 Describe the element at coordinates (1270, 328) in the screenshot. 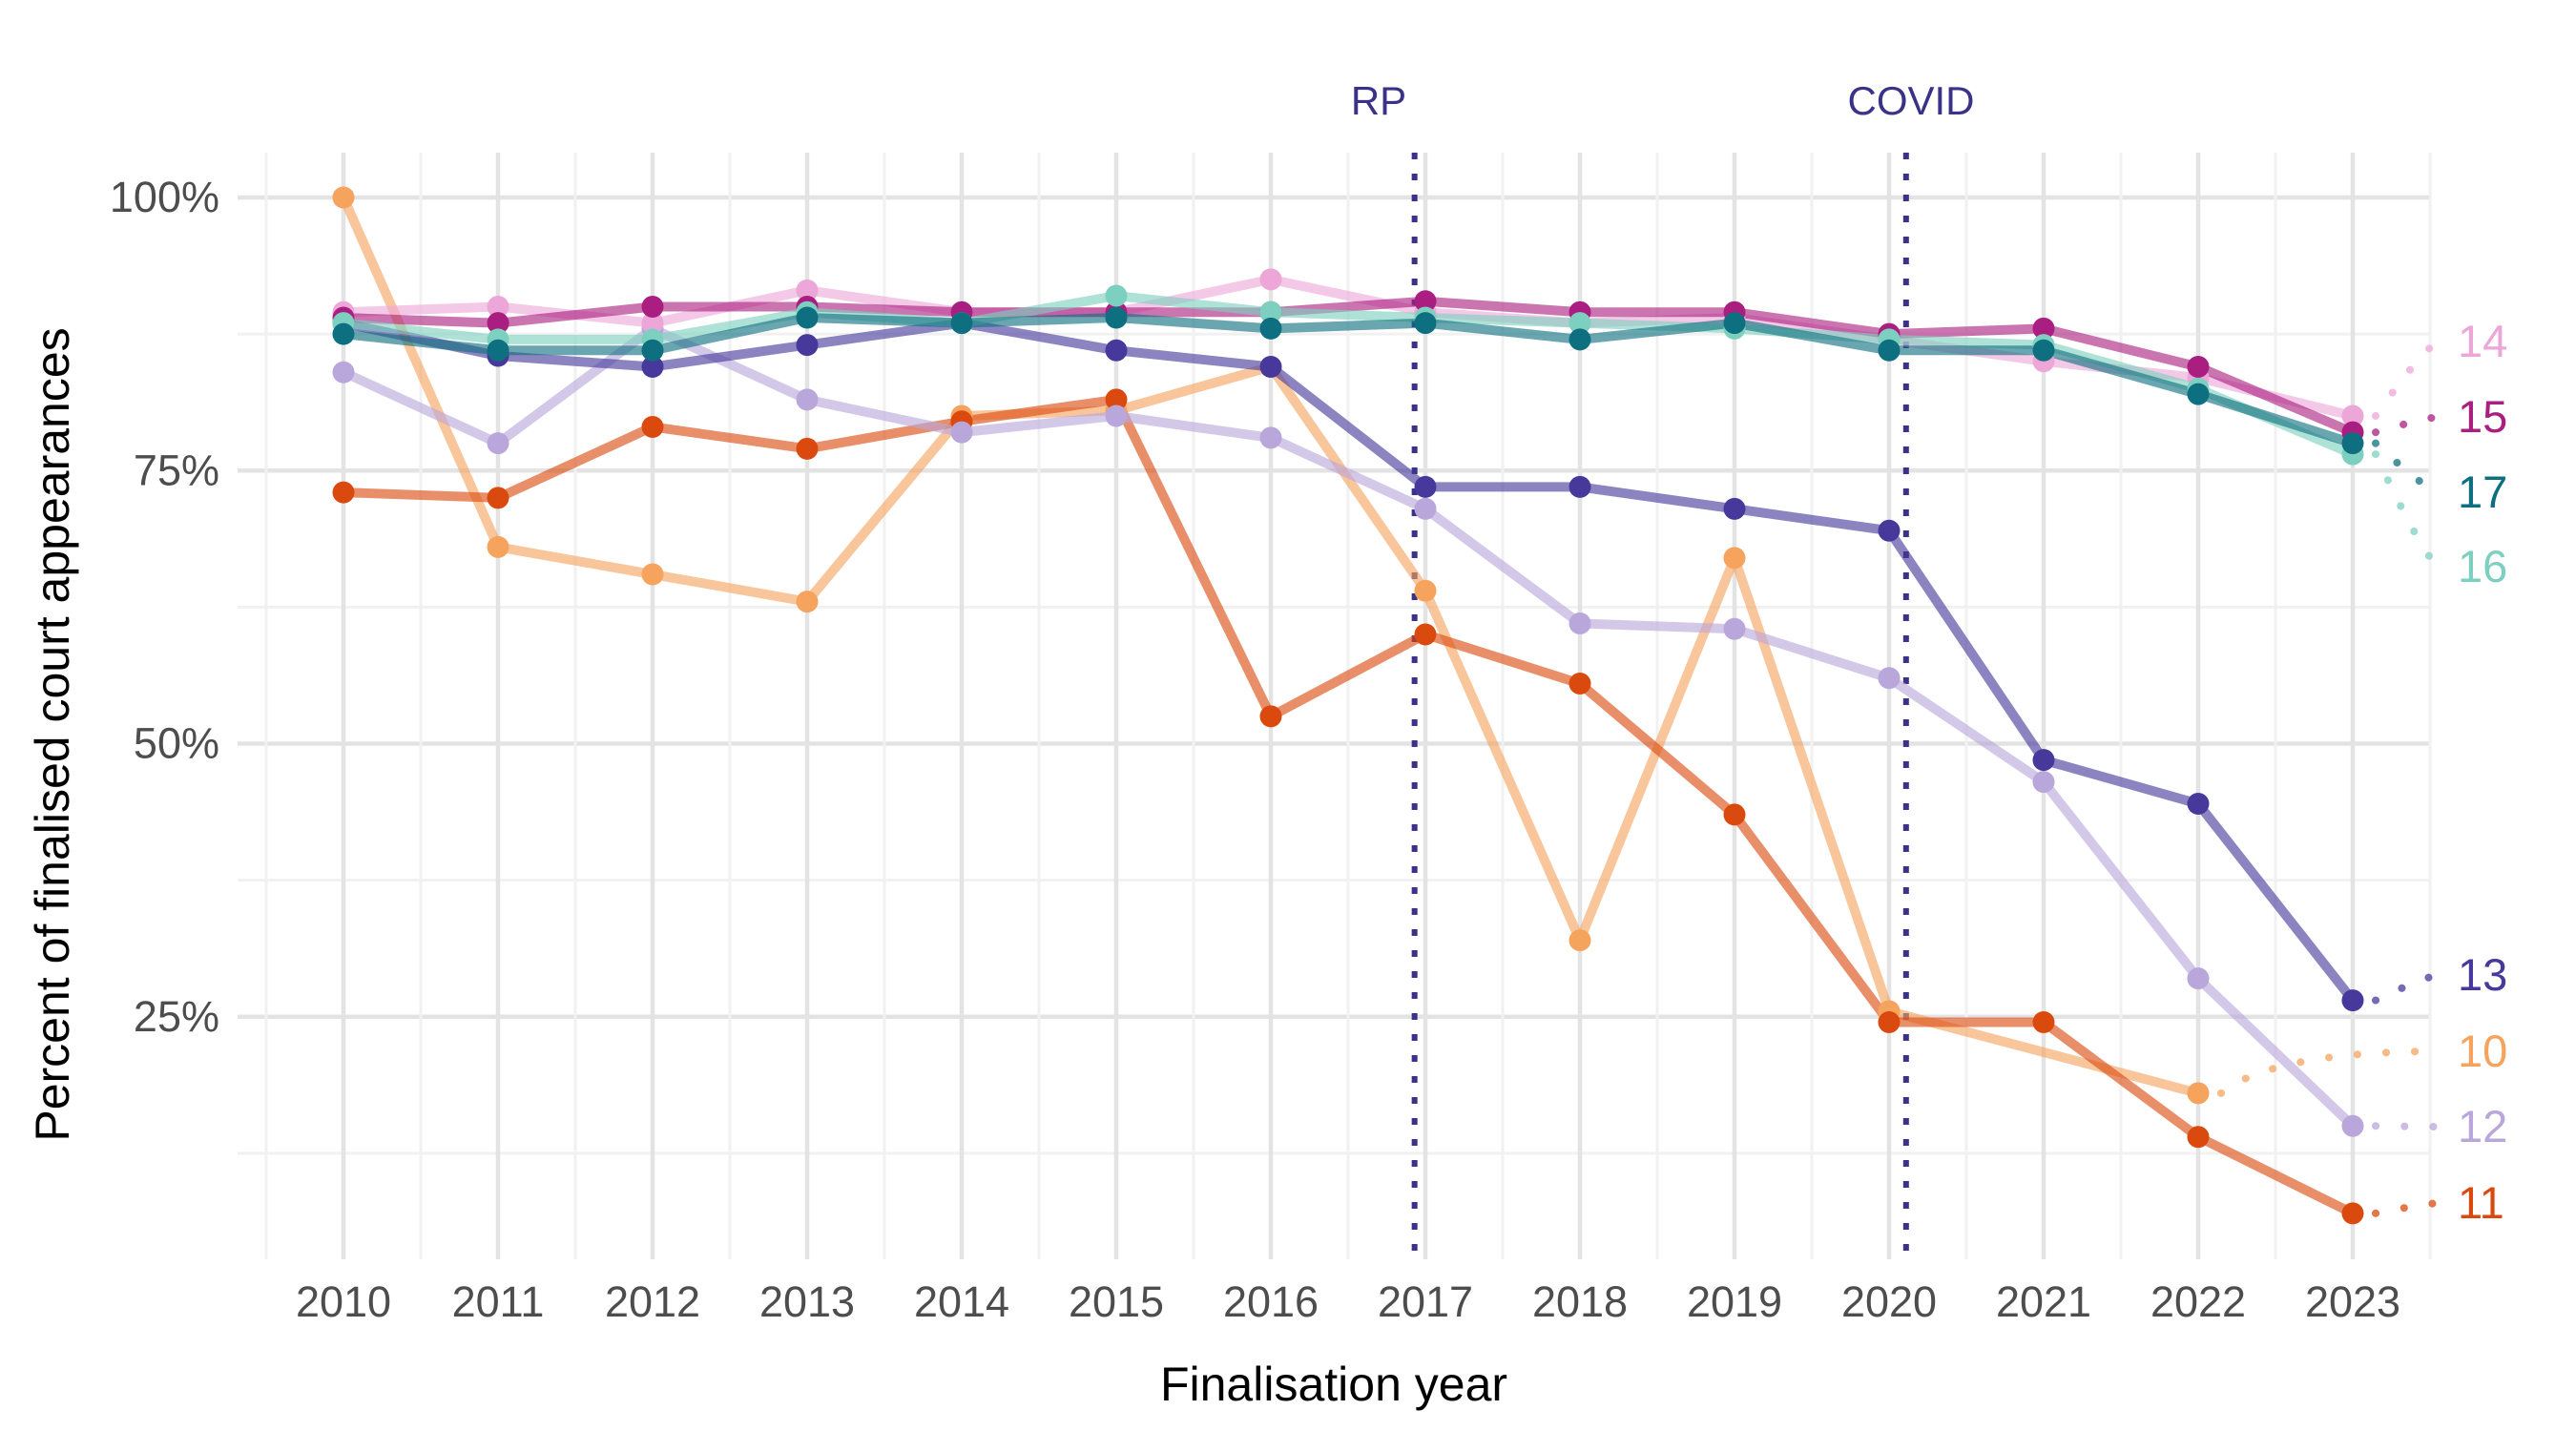

I see `data-point-17-2016` at that location.